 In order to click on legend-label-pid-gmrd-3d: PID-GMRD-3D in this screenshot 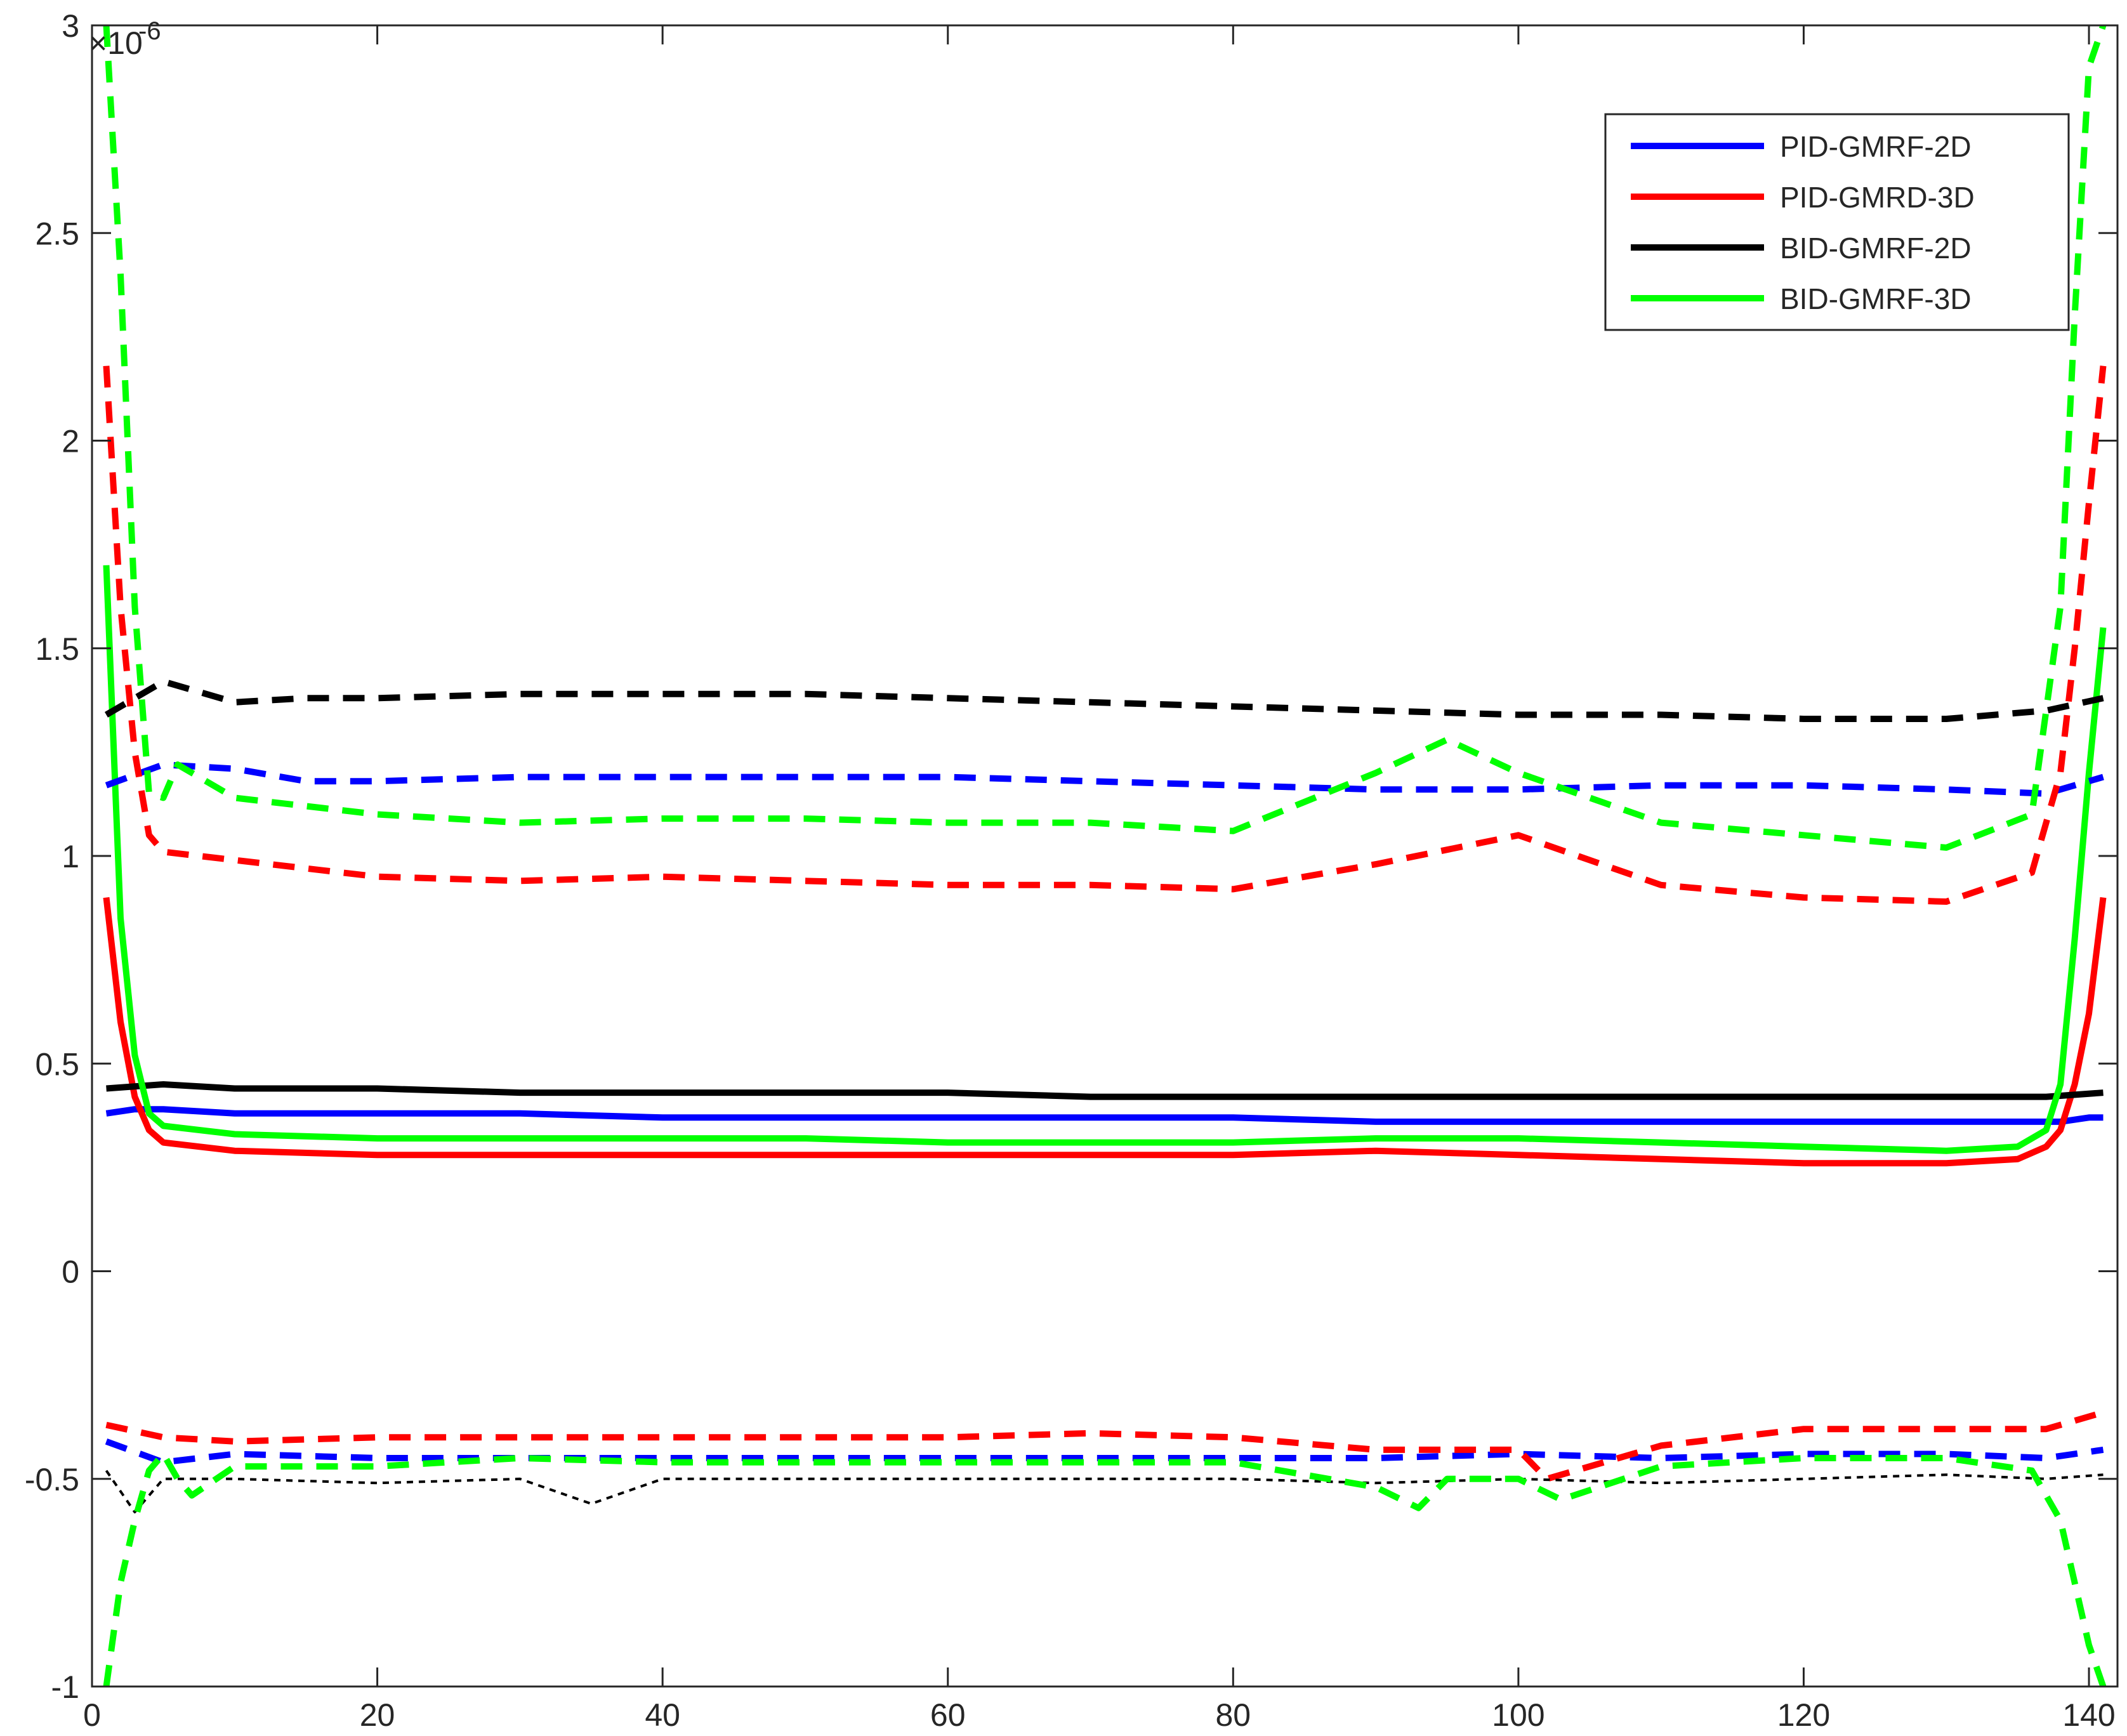, I will do `click(1877, 197)`.